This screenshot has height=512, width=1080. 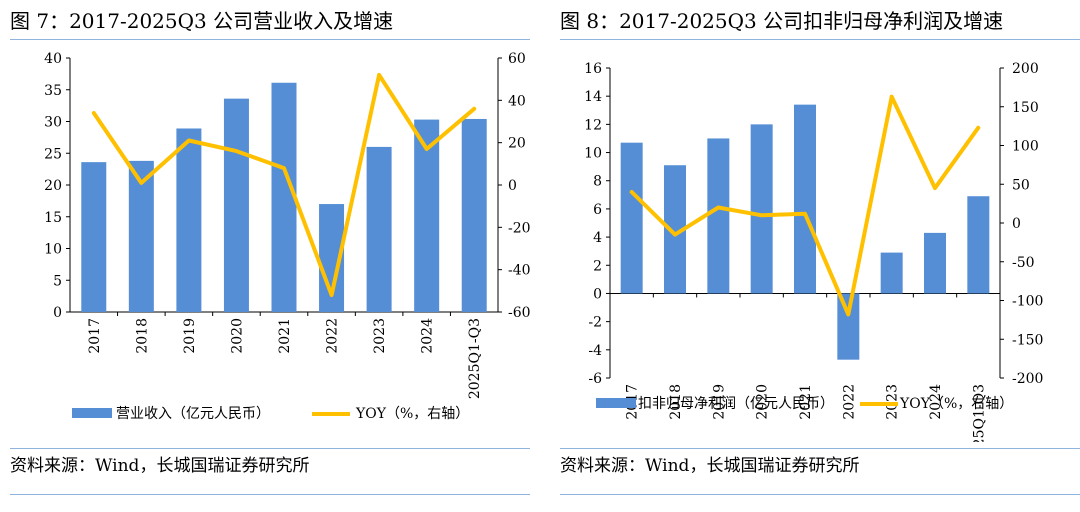 What do you see at coordinates (53, 123) in the screenshot?
I see `left-tick-label: 30` at bounding box center [53, 123].